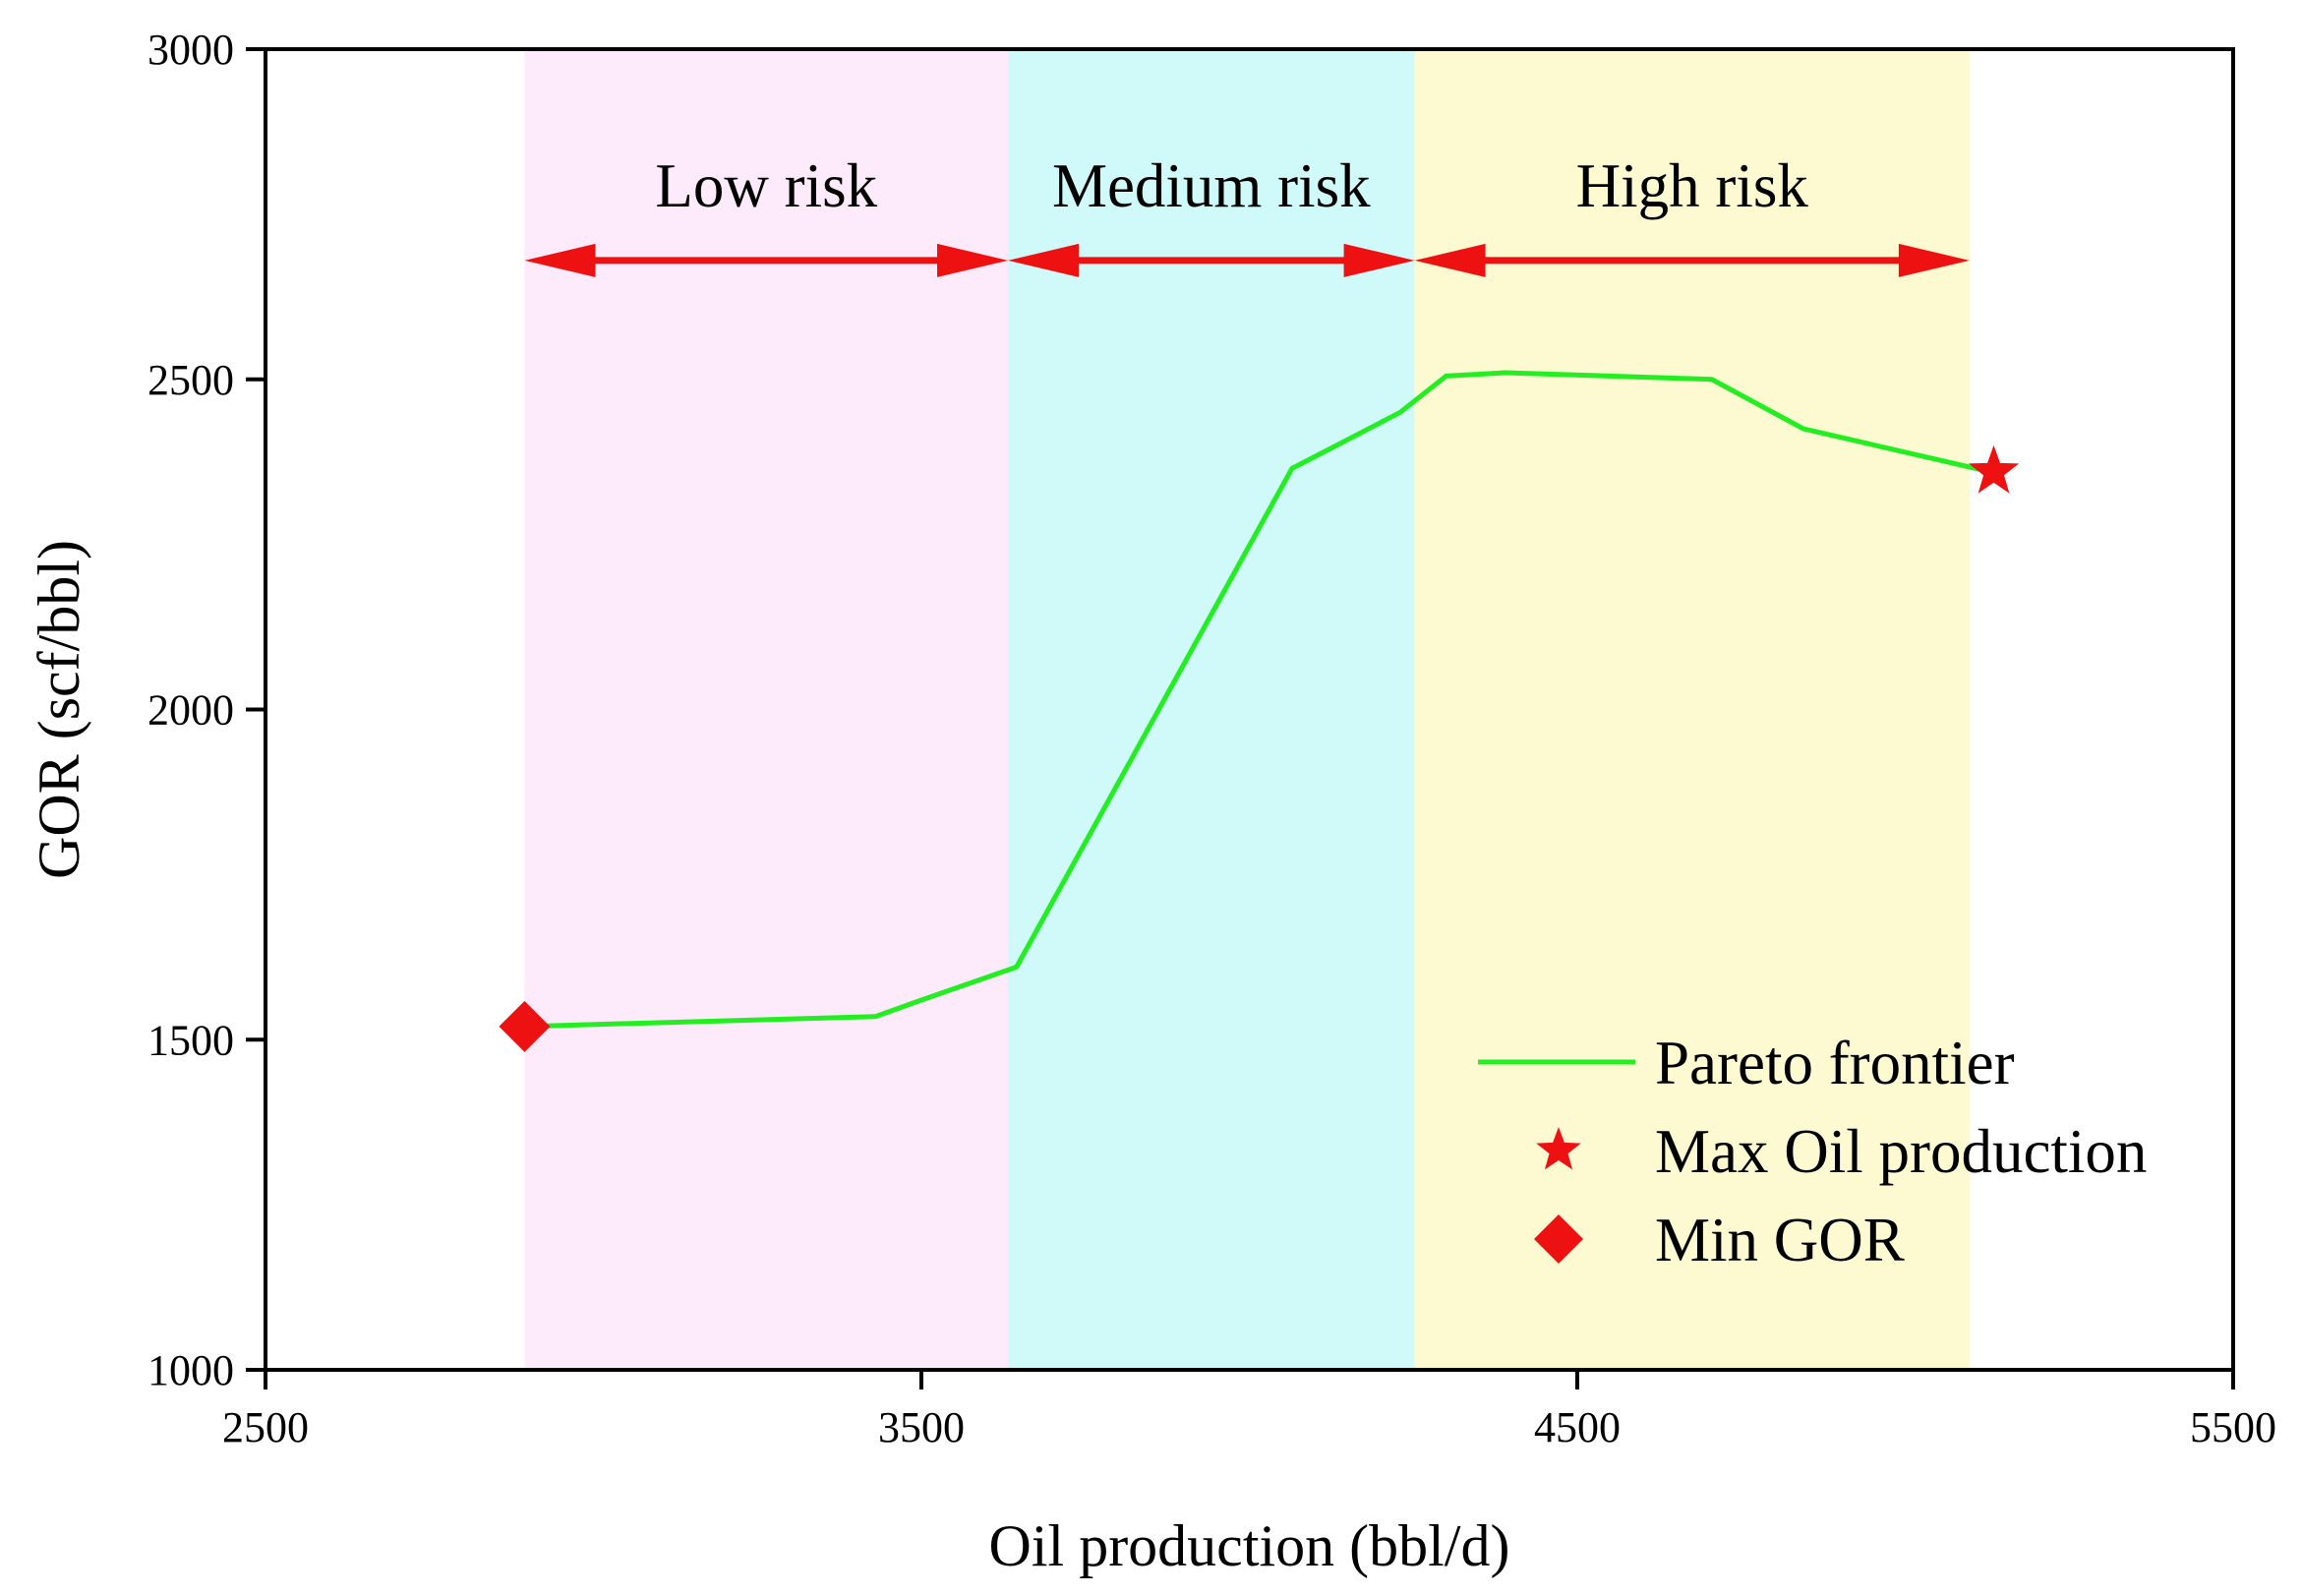  I want to click on marker-min-gor, so click(525, 1026).